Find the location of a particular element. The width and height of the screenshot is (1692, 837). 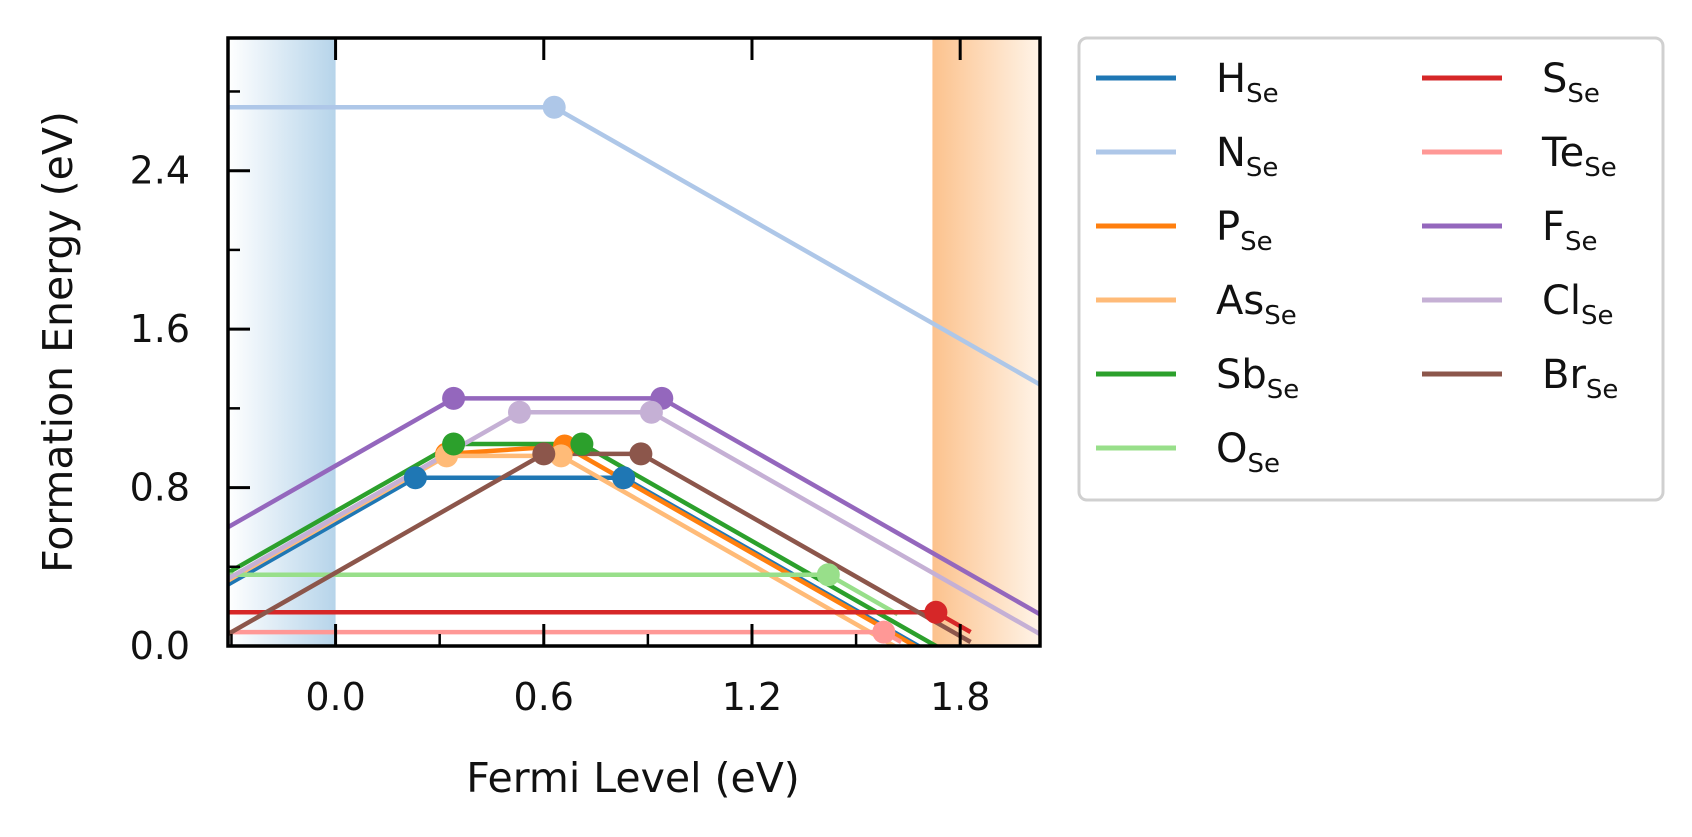

series-line-f is located at coordinates (634, 506).